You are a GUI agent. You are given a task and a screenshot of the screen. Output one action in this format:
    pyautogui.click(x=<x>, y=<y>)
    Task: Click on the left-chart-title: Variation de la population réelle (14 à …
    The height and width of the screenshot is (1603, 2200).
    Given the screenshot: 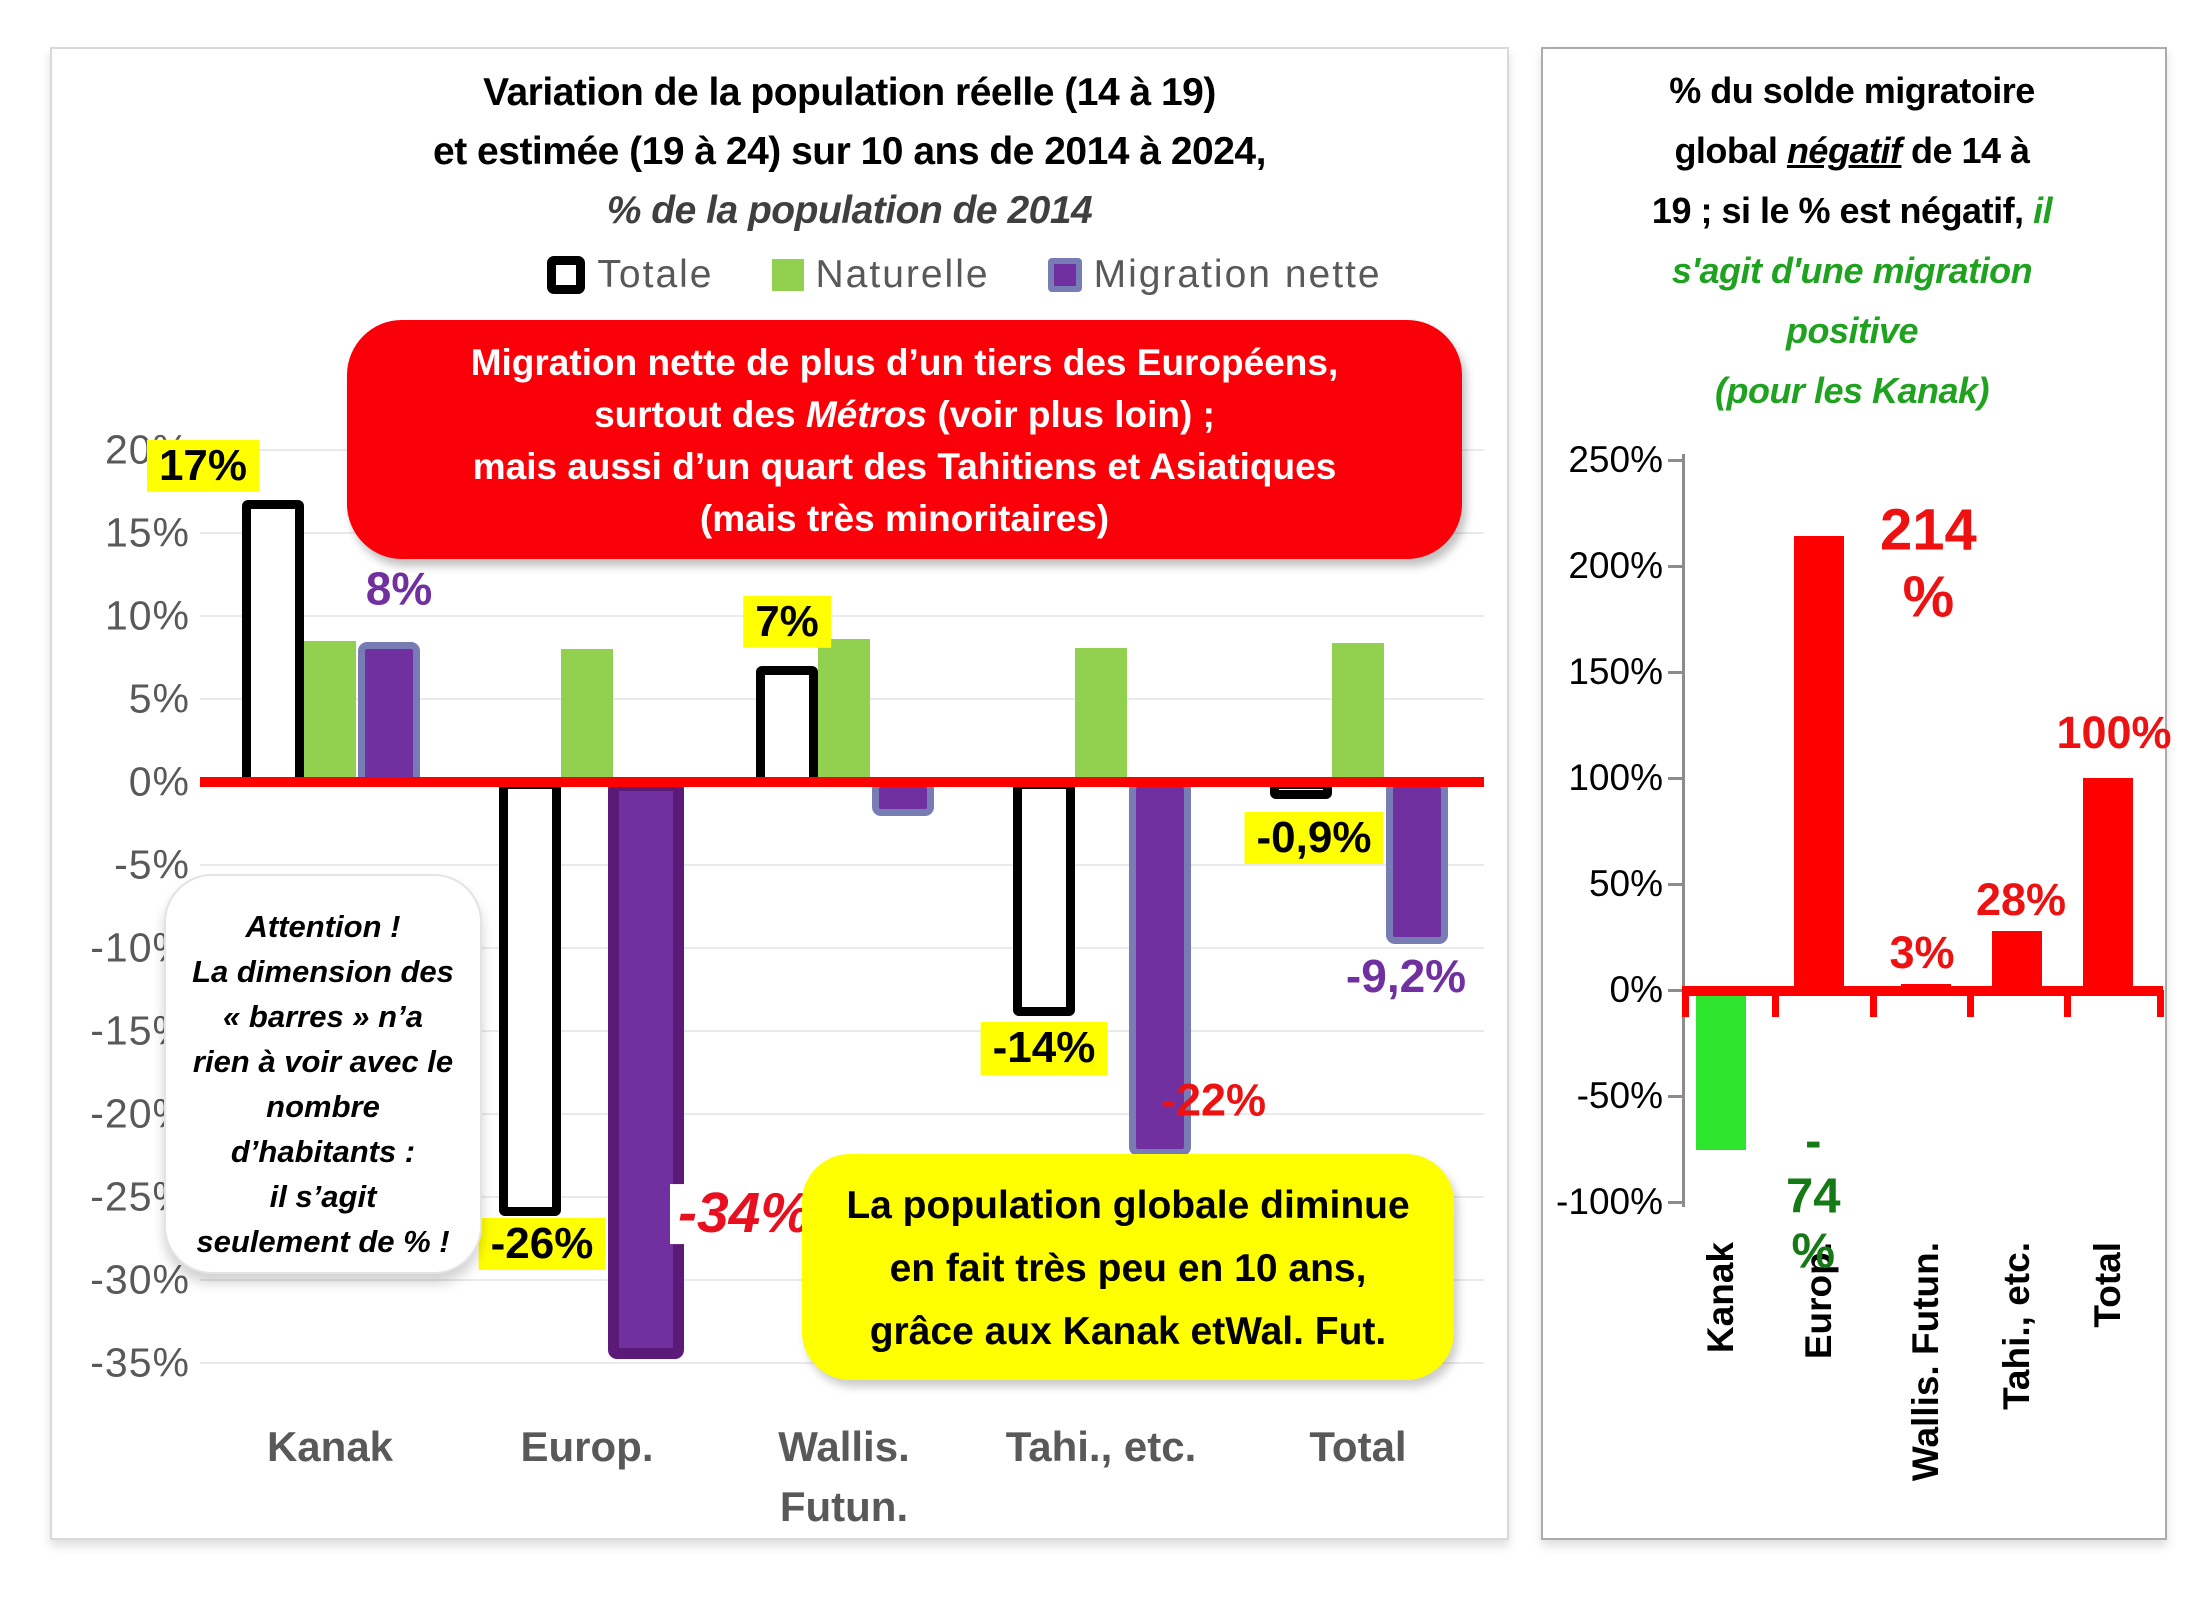 What is the action you would take?
    pyautogui.click(x=849, y=151)
    